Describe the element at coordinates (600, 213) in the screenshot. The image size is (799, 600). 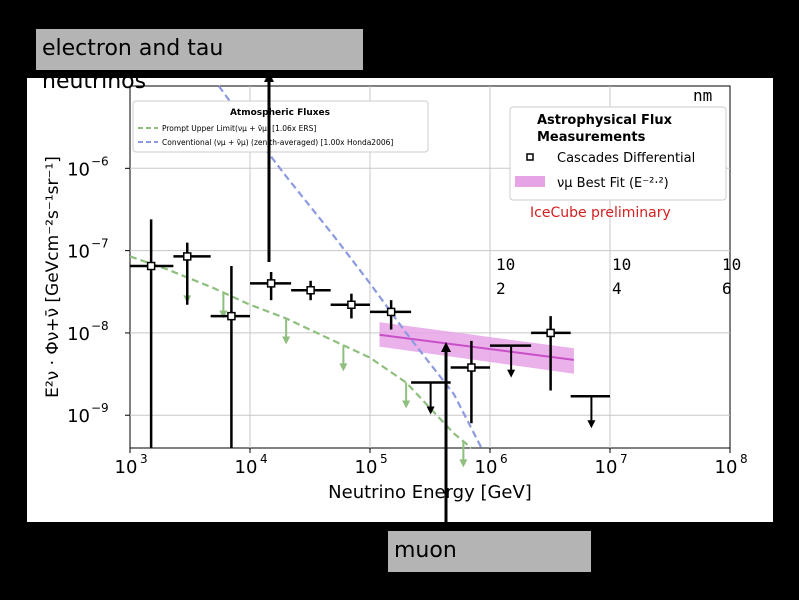
I see `icecube-preliminary: IceCube preliminary` at that location.